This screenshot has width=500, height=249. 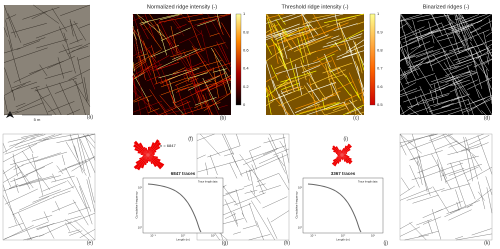 What do you see at coordinates (183, 240) in the screenshot?
I see `x-axis-label: Length (m)` at bounding box center [183, 240].